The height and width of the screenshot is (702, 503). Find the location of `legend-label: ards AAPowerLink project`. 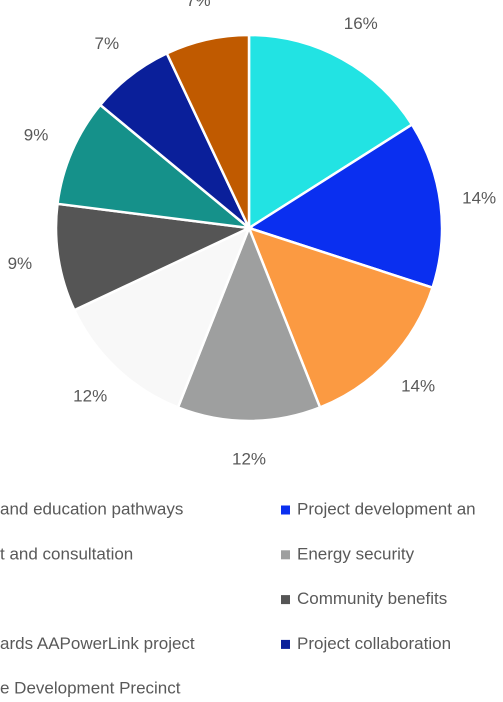

legend-label: ards AAPowerLink project is located at coordinates (97, 643).